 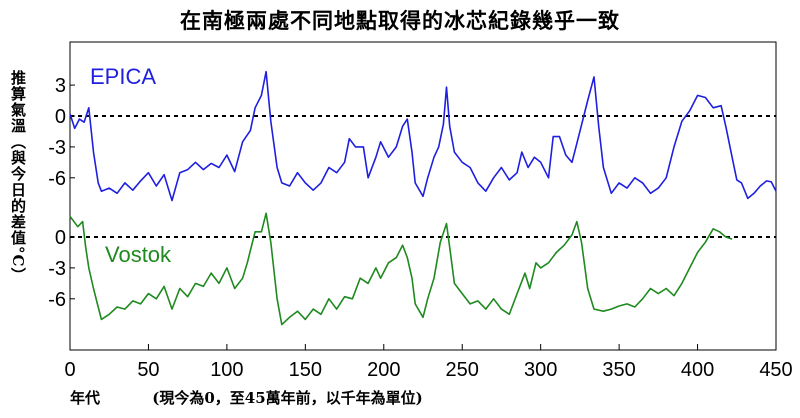 What do you see at coordinates (540, 370) in the screenshot?
I see `x-tick-label: 300` at bounding box center [540, 370].